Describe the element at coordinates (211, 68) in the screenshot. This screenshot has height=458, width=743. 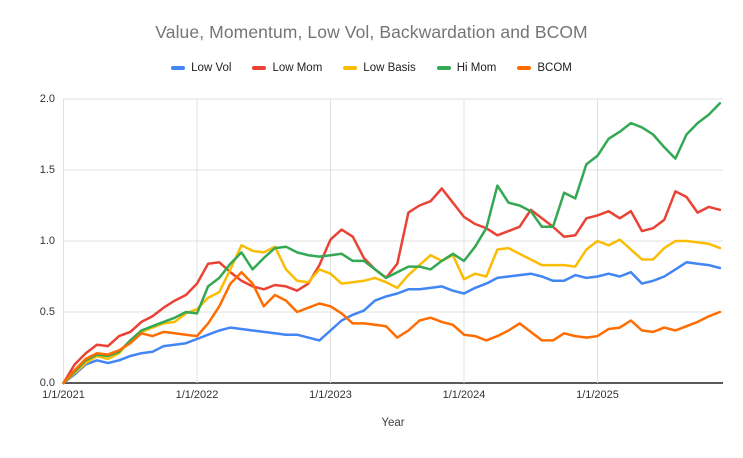
I see `legend-label: Low Vol` at that location.